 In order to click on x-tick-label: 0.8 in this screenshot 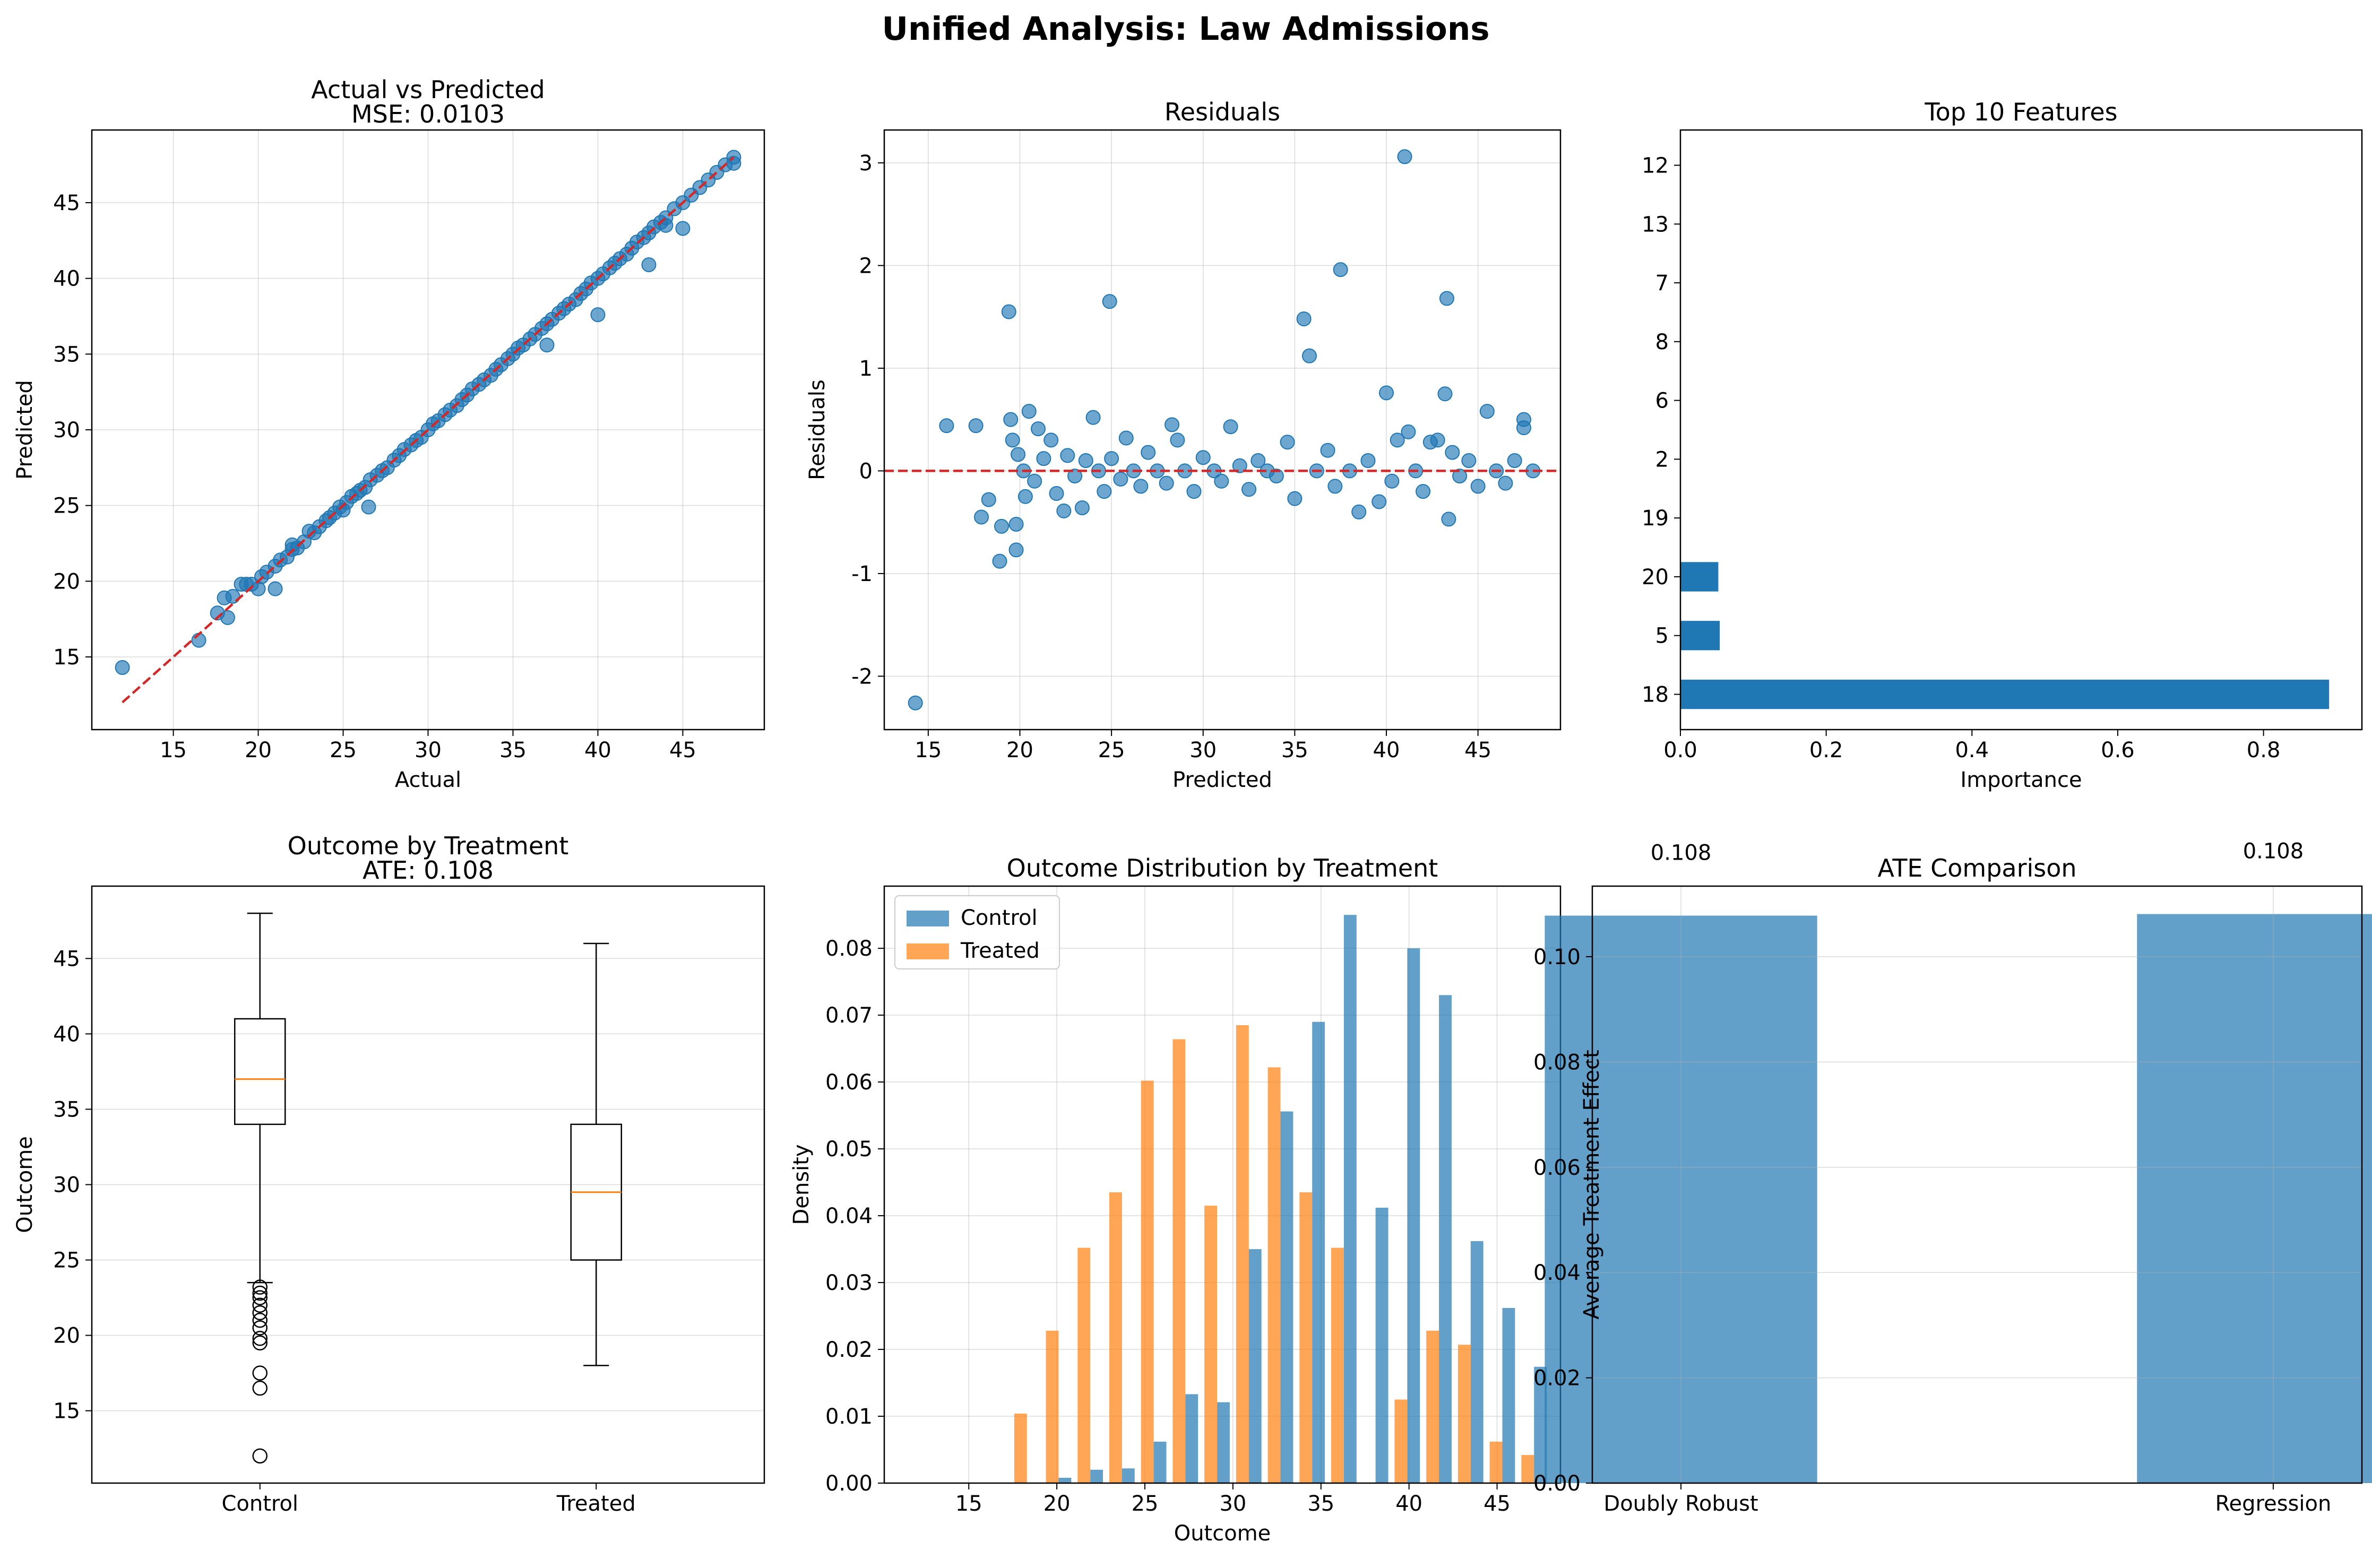, I will do `click(2264, 750)`.